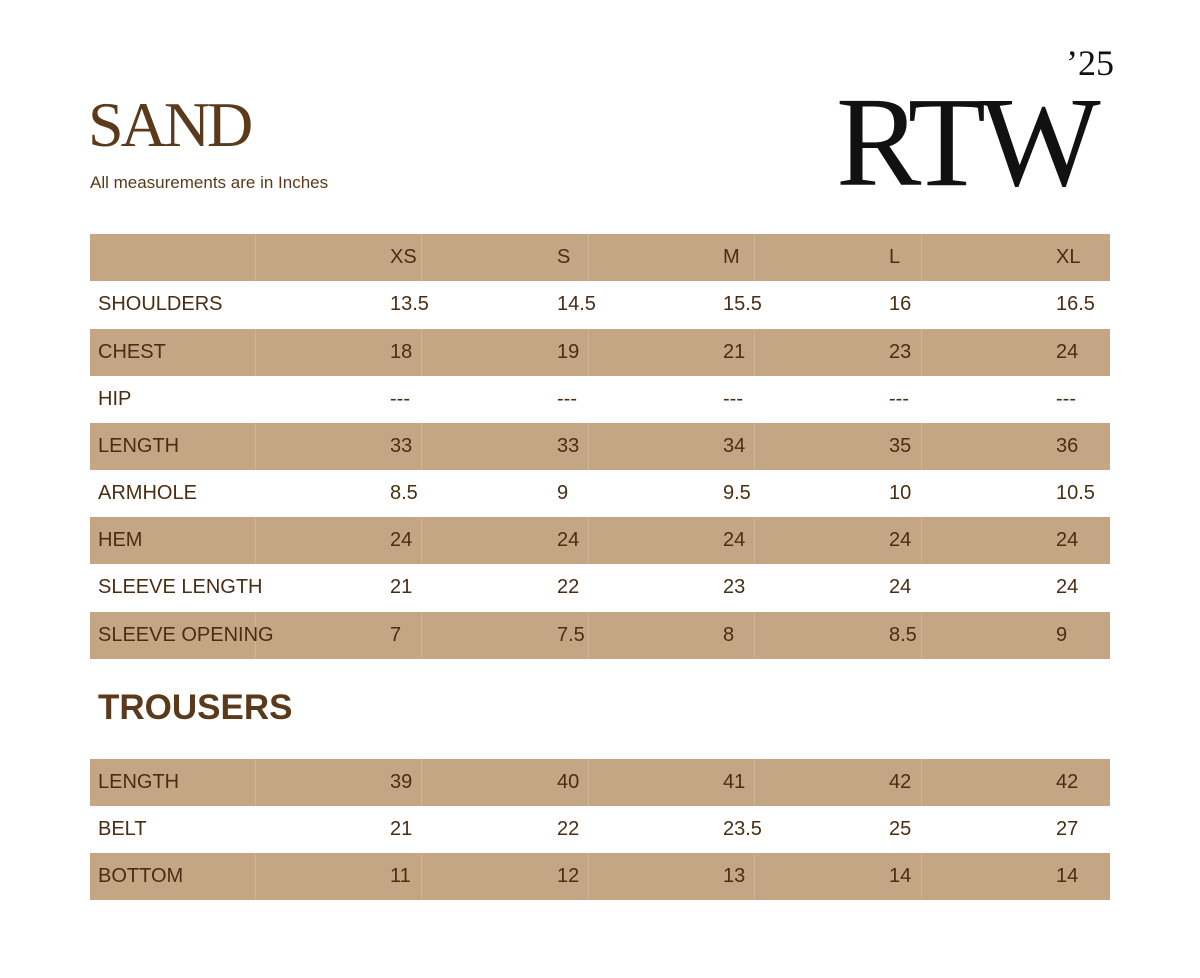 The image size is (1200, 978). What do you see at coordinates (409, 304) in the screenshot?
I see `table-cell: 13.5` at bounding box center [409, 304].